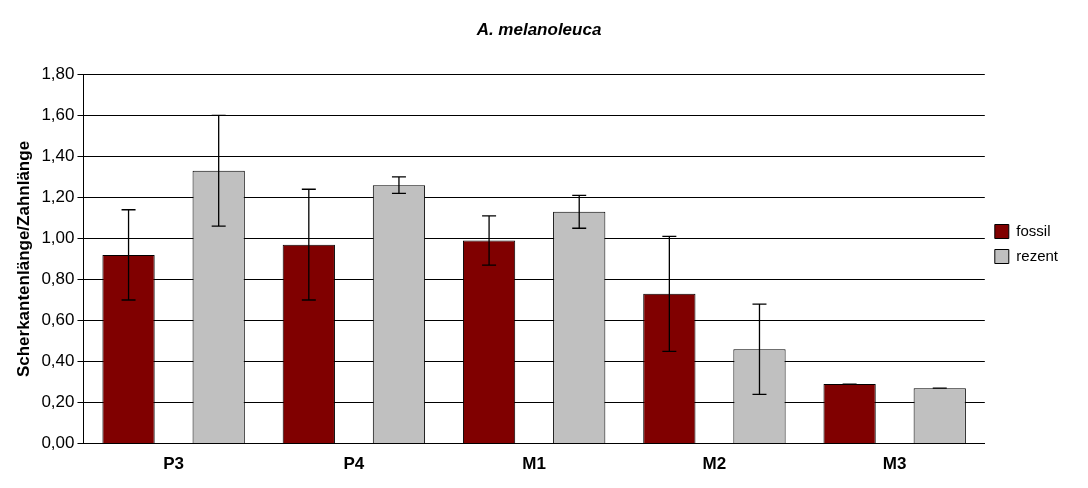 This screenshot has width=1088, height=488. What do you see at coordinates (538, 29) in the screenshot?
I see `chart-title: A. melanoleuca` at bounding box center [538, 29].